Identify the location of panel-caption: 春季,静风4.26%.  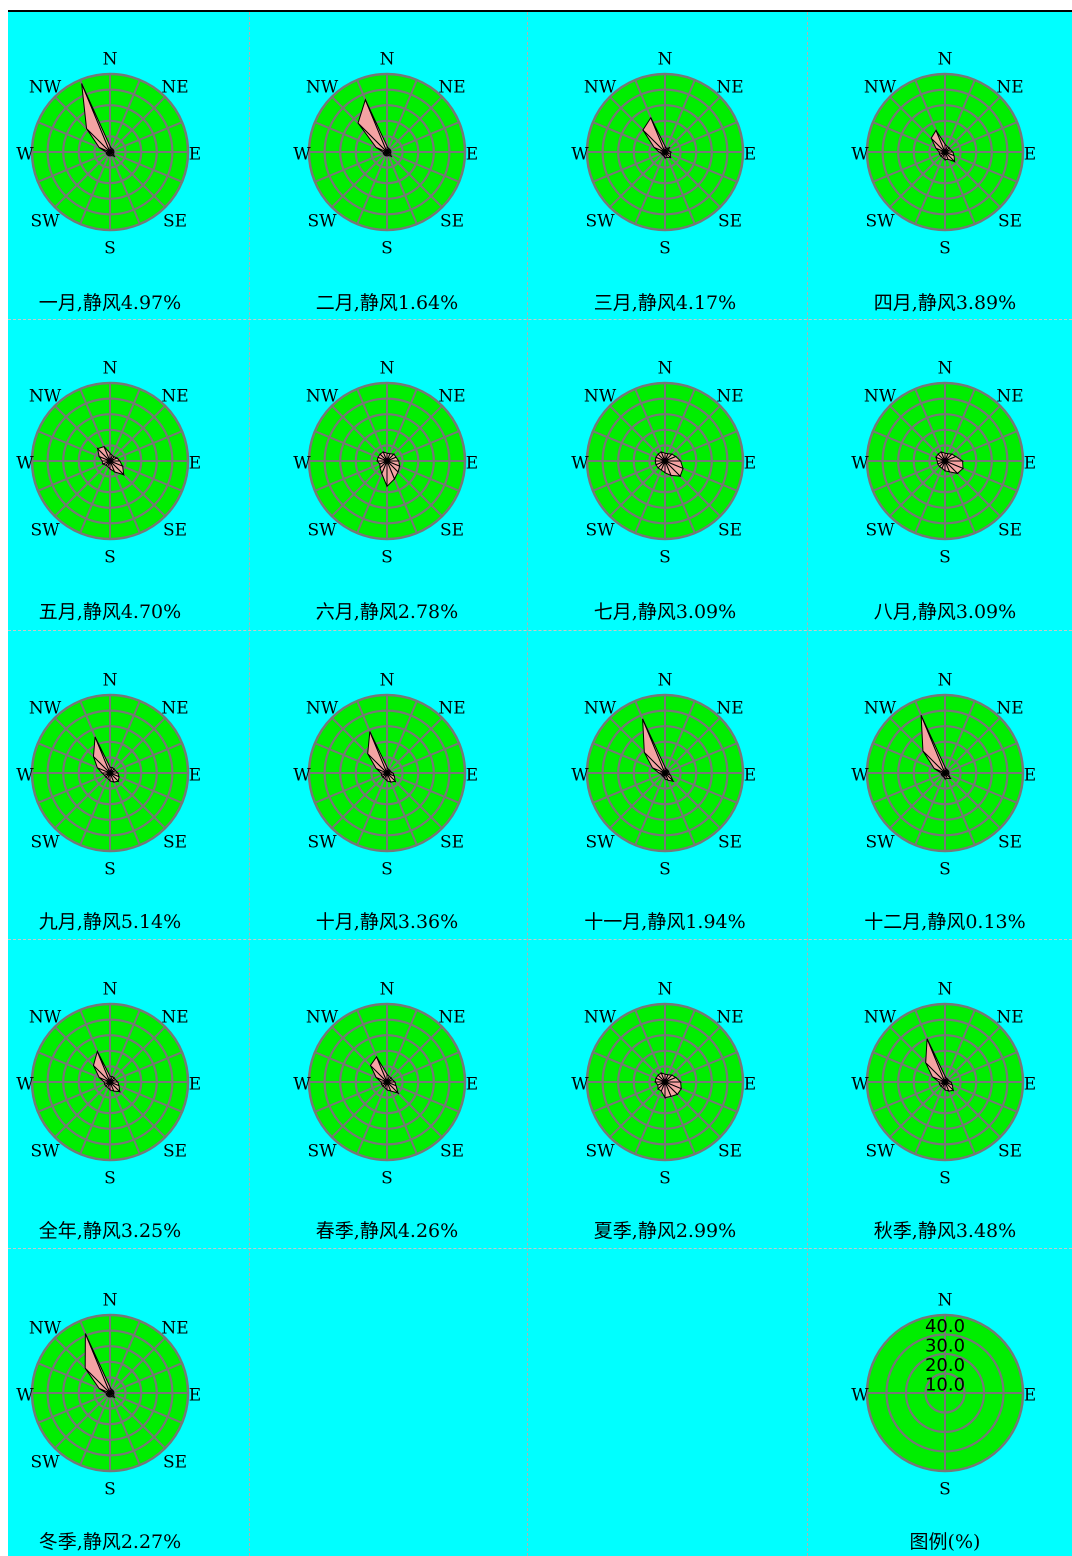
(387, 1231).